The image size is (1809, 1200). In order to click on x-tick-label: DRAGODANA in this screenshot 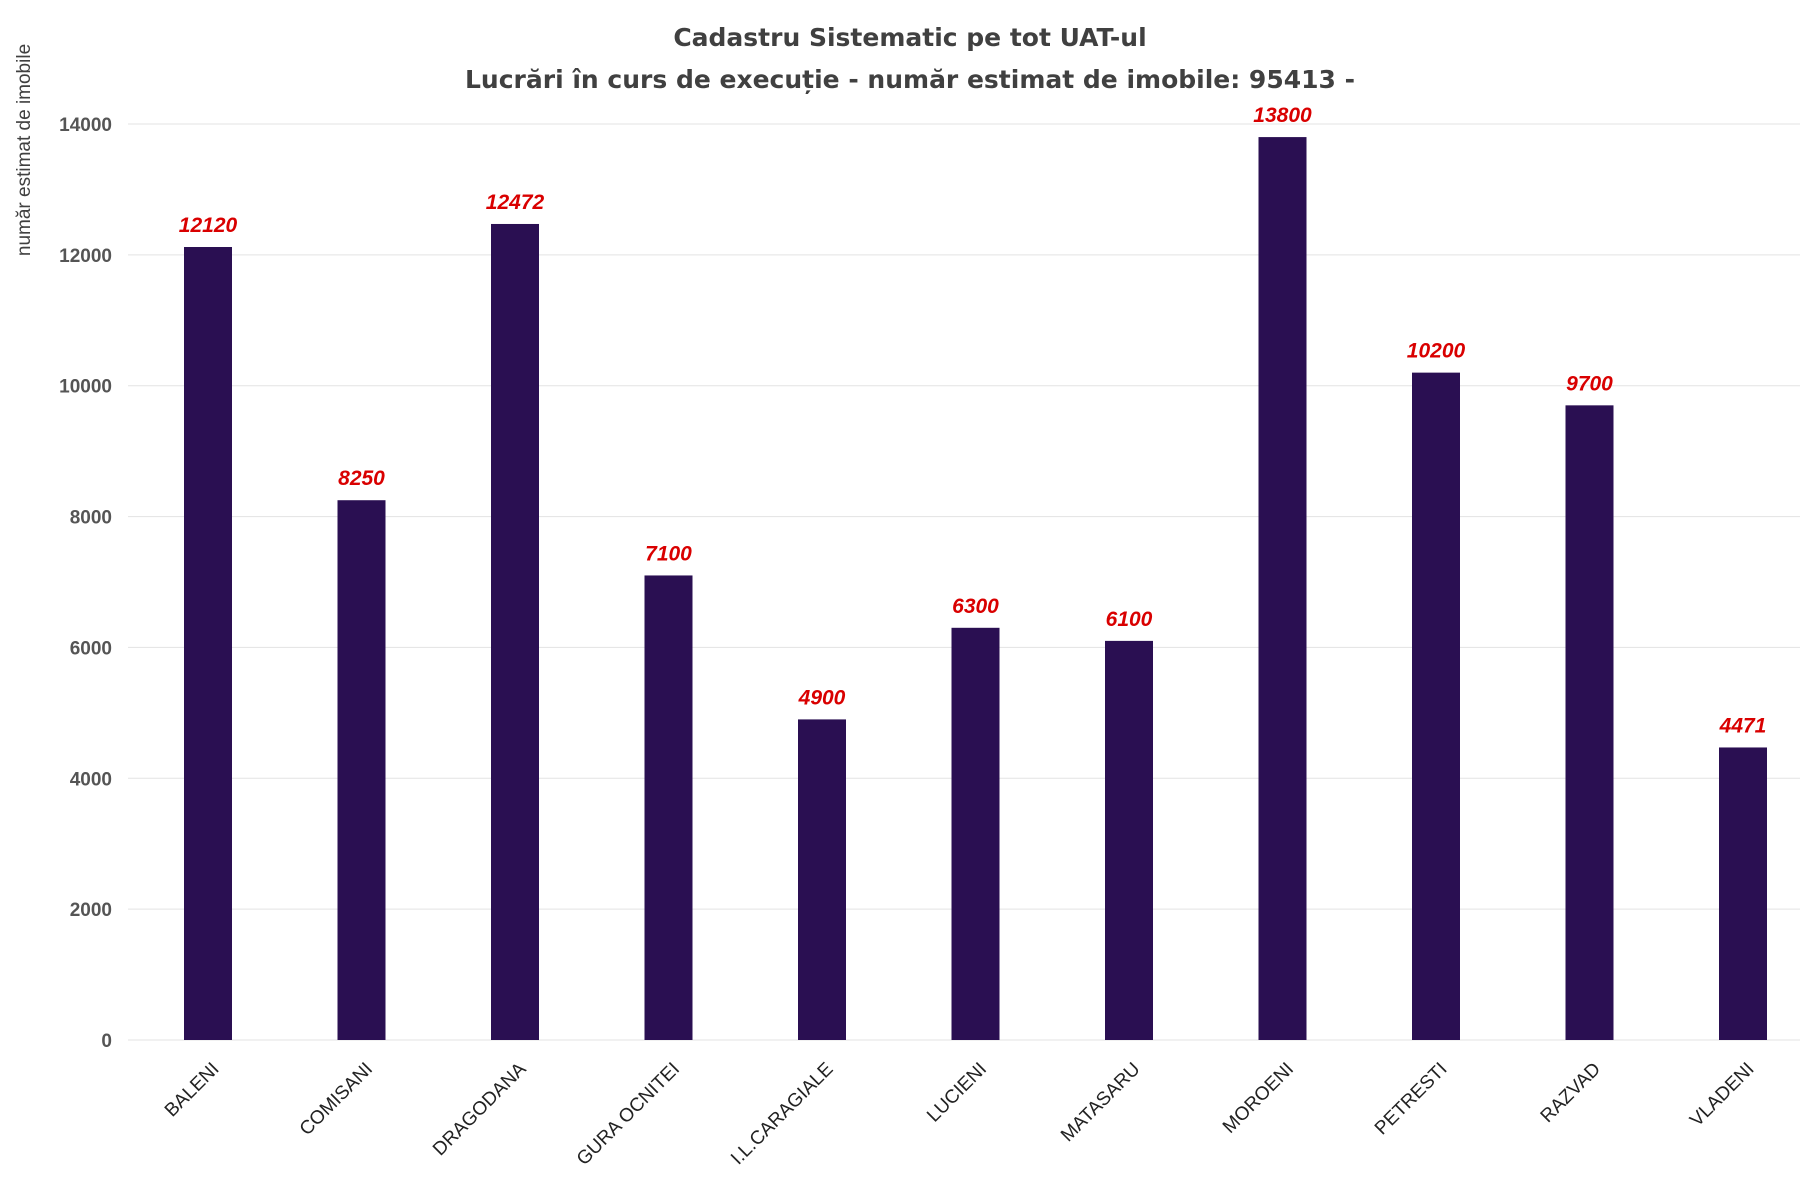, I will do `click(480, 1109)`.